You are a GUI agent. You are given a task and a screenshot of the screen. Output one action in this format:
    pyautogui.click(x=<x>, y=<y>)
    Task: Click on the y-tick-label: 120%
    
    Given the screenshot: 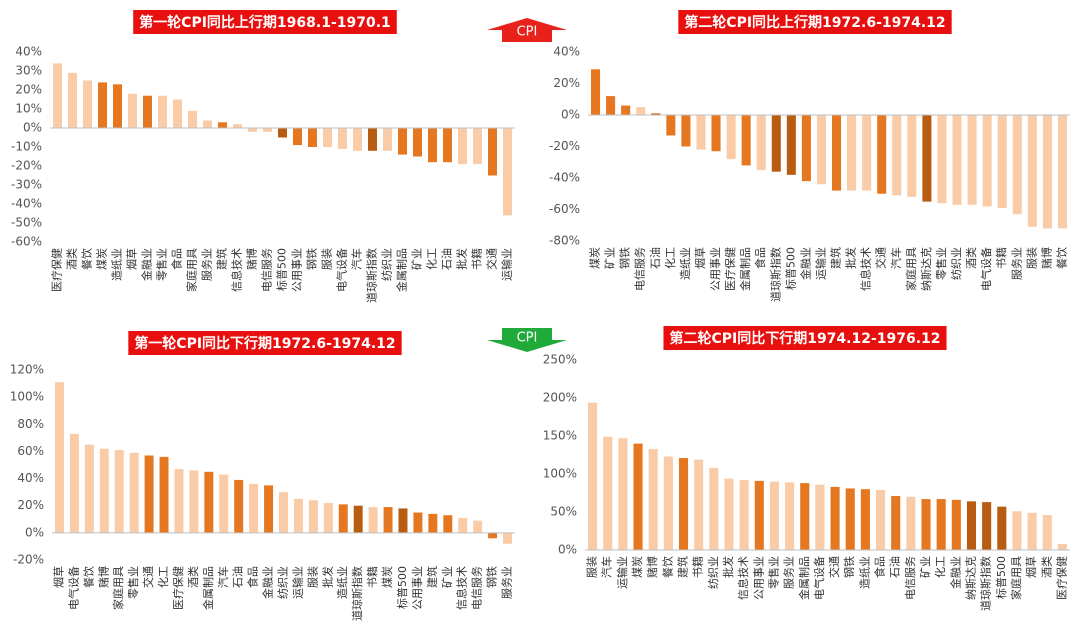 What is the action you would take?
    pyautogui.click(x=27, y=370)
    